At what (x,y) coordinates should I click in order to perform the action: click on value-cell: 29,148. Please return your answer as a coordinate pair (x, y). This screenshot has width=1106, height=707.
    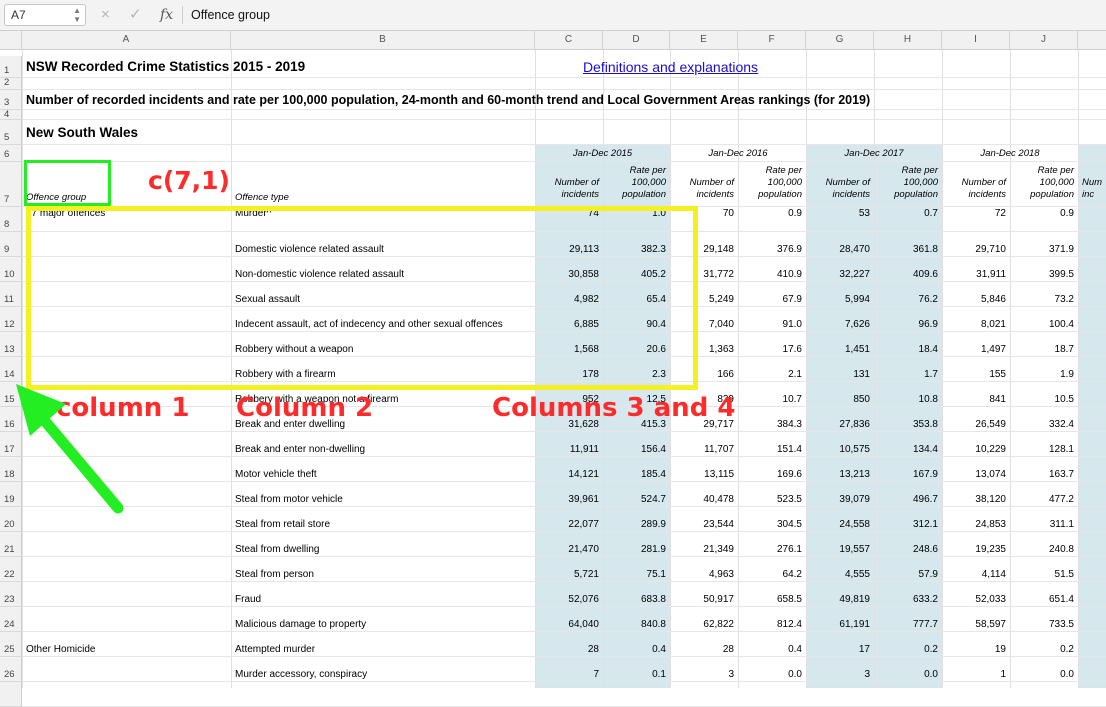
    Looking at the image, I should click on (718, 249).